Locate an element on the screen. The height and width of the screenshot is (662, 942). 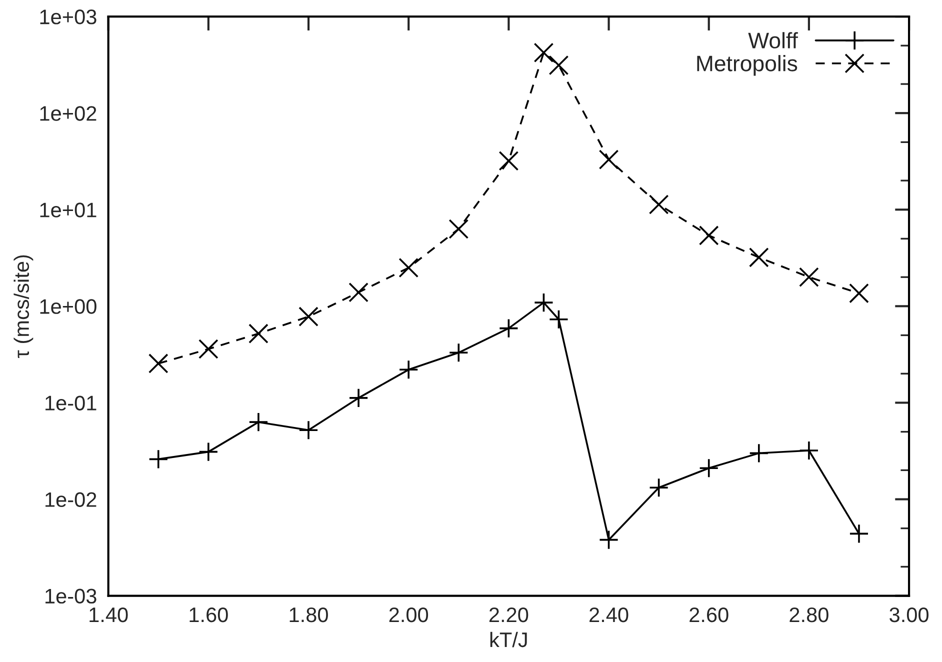
x-tick-label: 1.80 is located at coordinates (309, 614).